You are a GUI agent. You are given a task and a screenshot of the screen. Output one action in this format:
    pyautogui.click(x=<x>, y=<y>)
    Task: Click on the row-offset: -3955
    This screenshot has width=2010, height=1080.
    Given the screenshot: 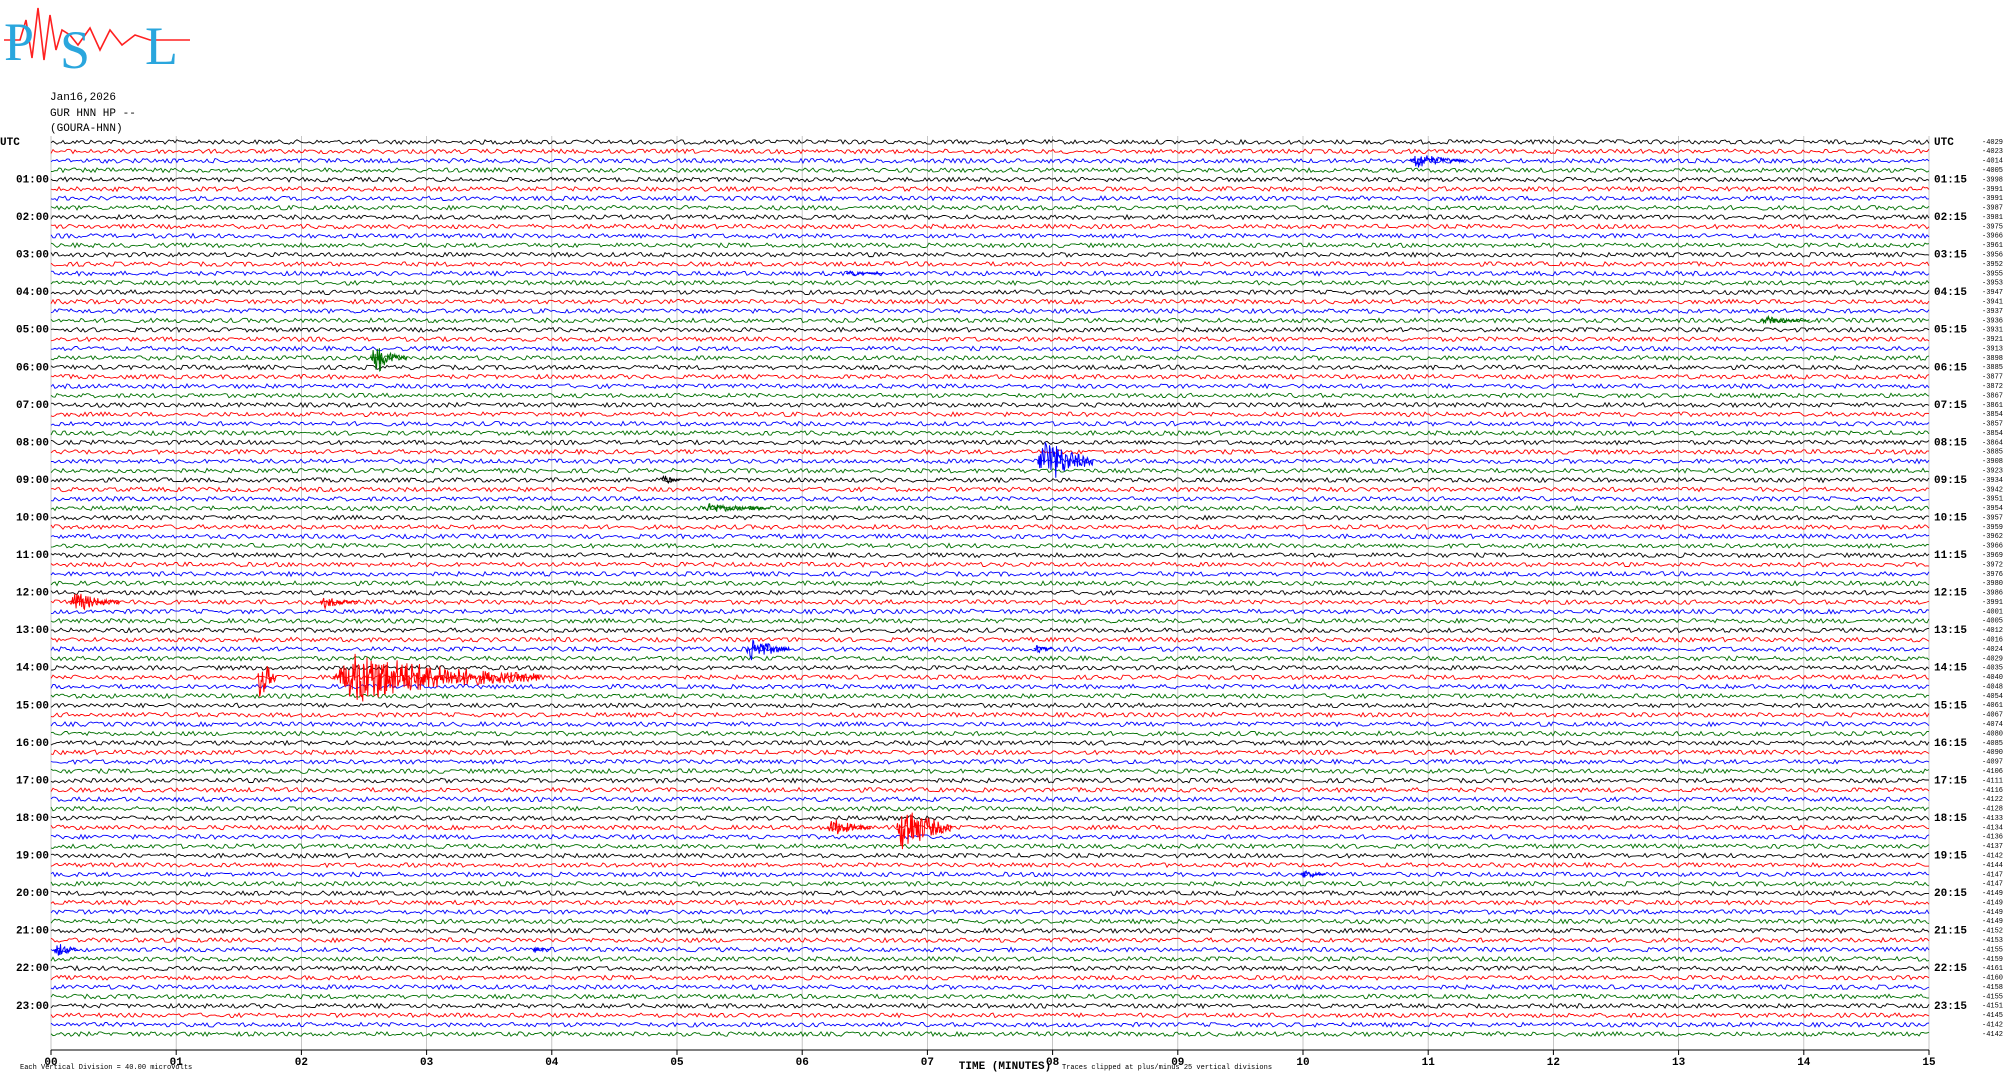 What is the action you would take?
    pyautogui.click(x=1992, y=274)
    